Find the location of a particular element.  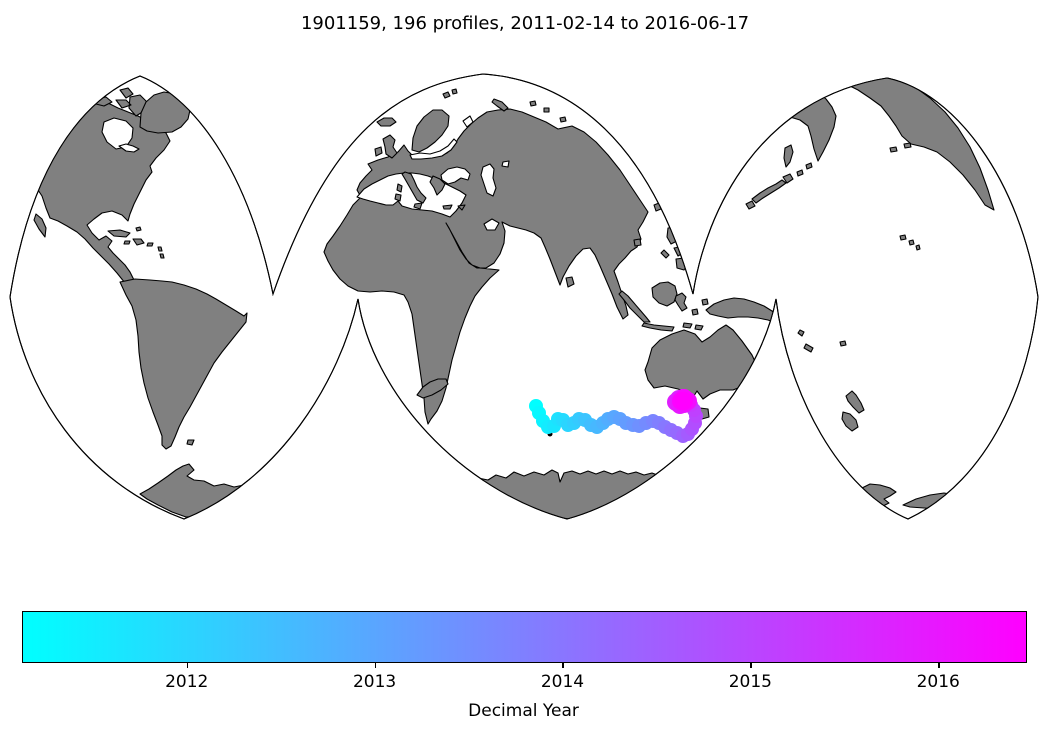

falkland-islands is located at coordinates (190, 442).